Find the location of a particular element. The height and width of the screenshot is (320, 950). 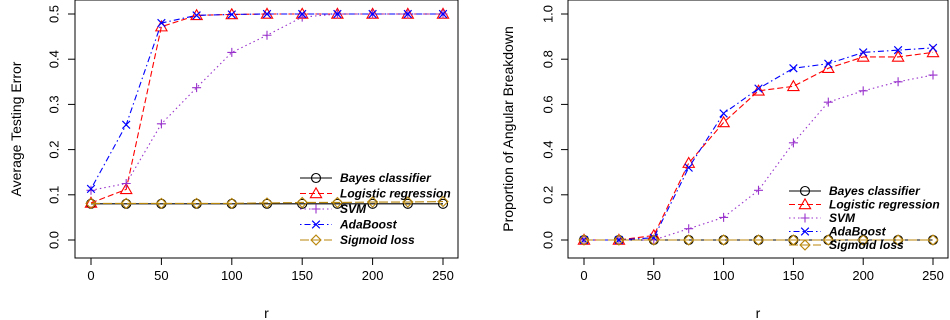

legend-item: Bayes classifier is located at coordinates (366, 178).